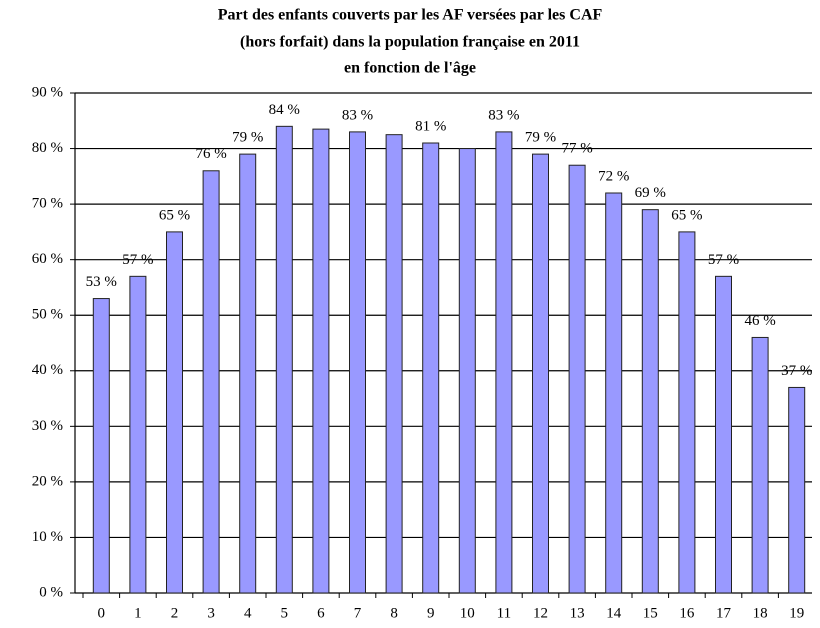 The image size is (820, 628). I want to click on data-label: 84 %, so click(284, 110).